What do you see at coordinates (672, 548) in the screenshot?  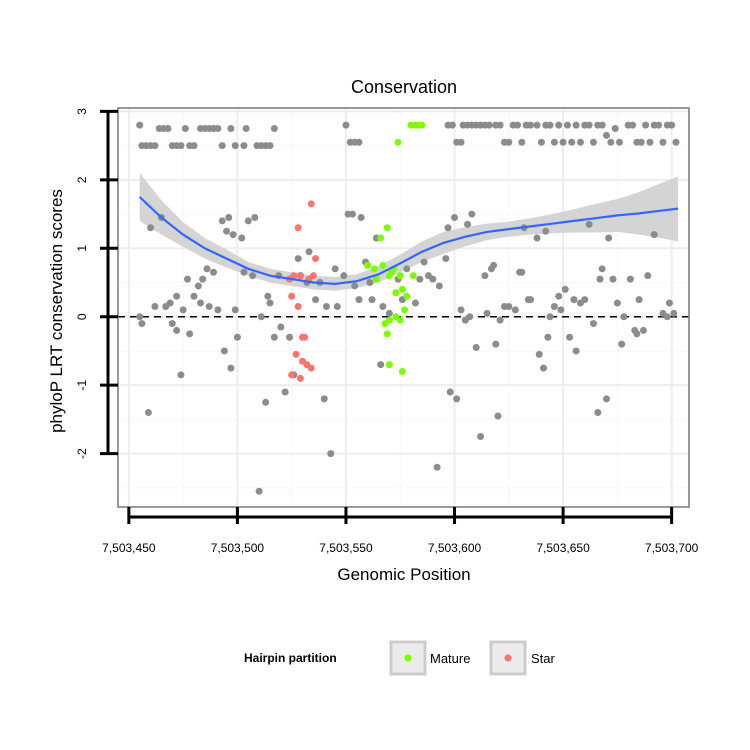 I see `x-tick-label: 7,503,700` at bounding box center [672, 548].